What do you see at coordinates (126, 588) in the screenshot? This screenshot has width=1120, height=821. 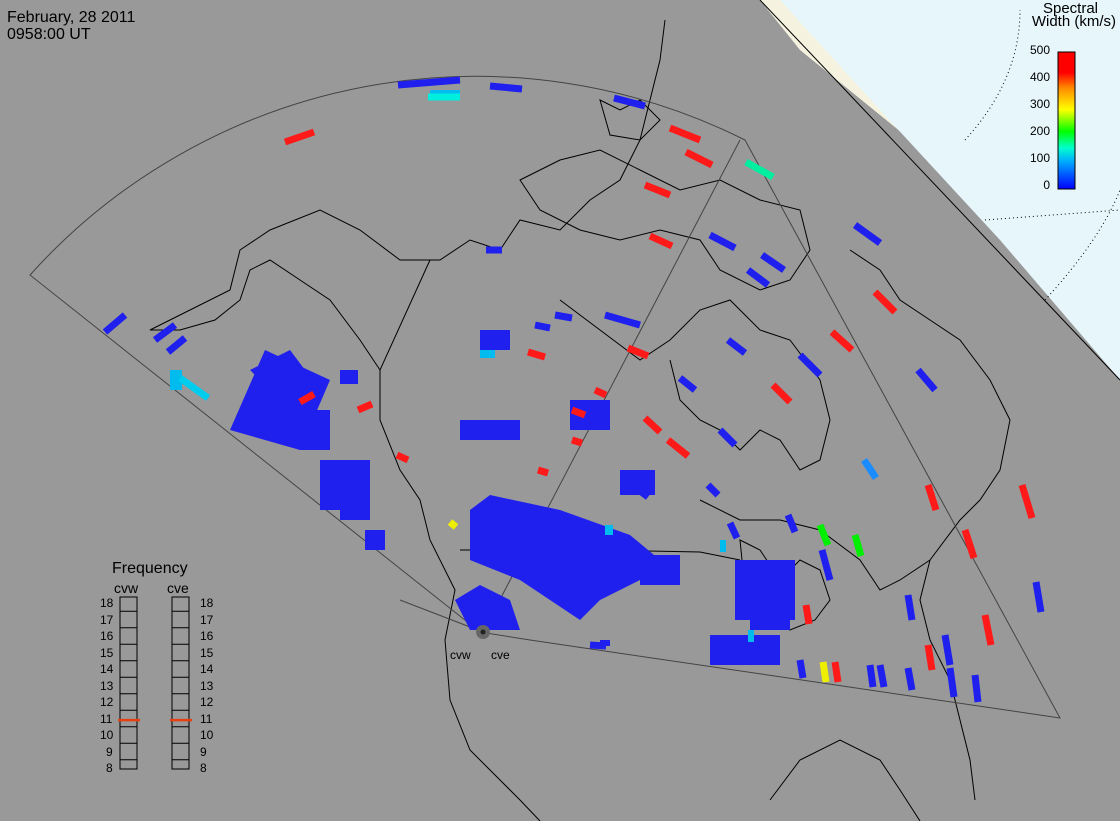 I see `frequency-radar-label: cvw` at bounding box center [126, 588].